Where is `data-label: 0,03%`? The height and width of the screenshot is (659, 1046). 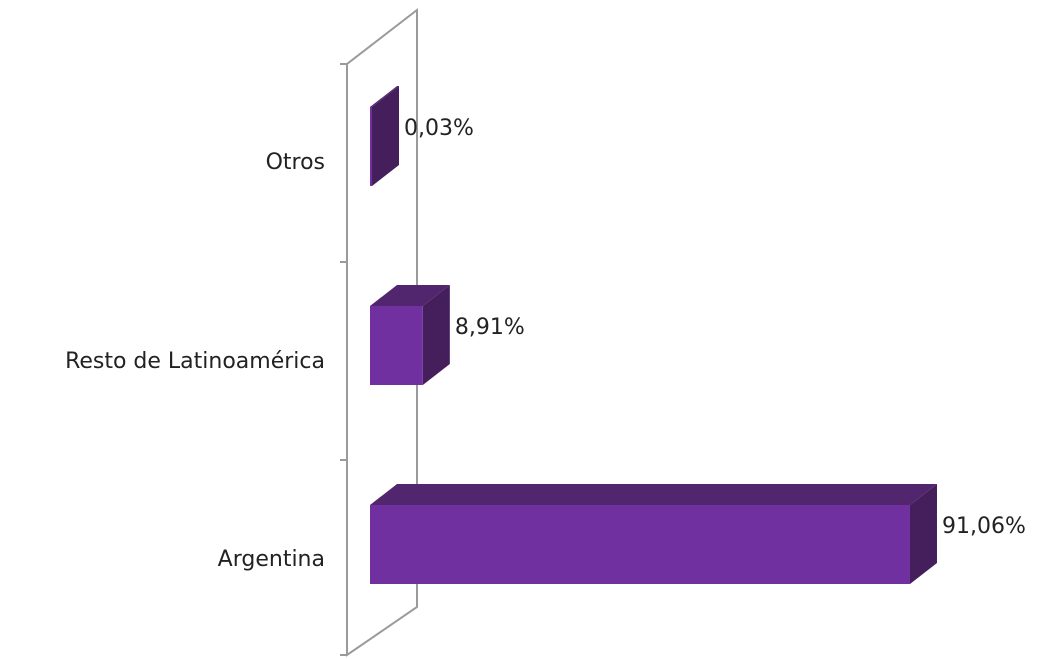
data-label: 0,03% is located at coordinates (439, 128).